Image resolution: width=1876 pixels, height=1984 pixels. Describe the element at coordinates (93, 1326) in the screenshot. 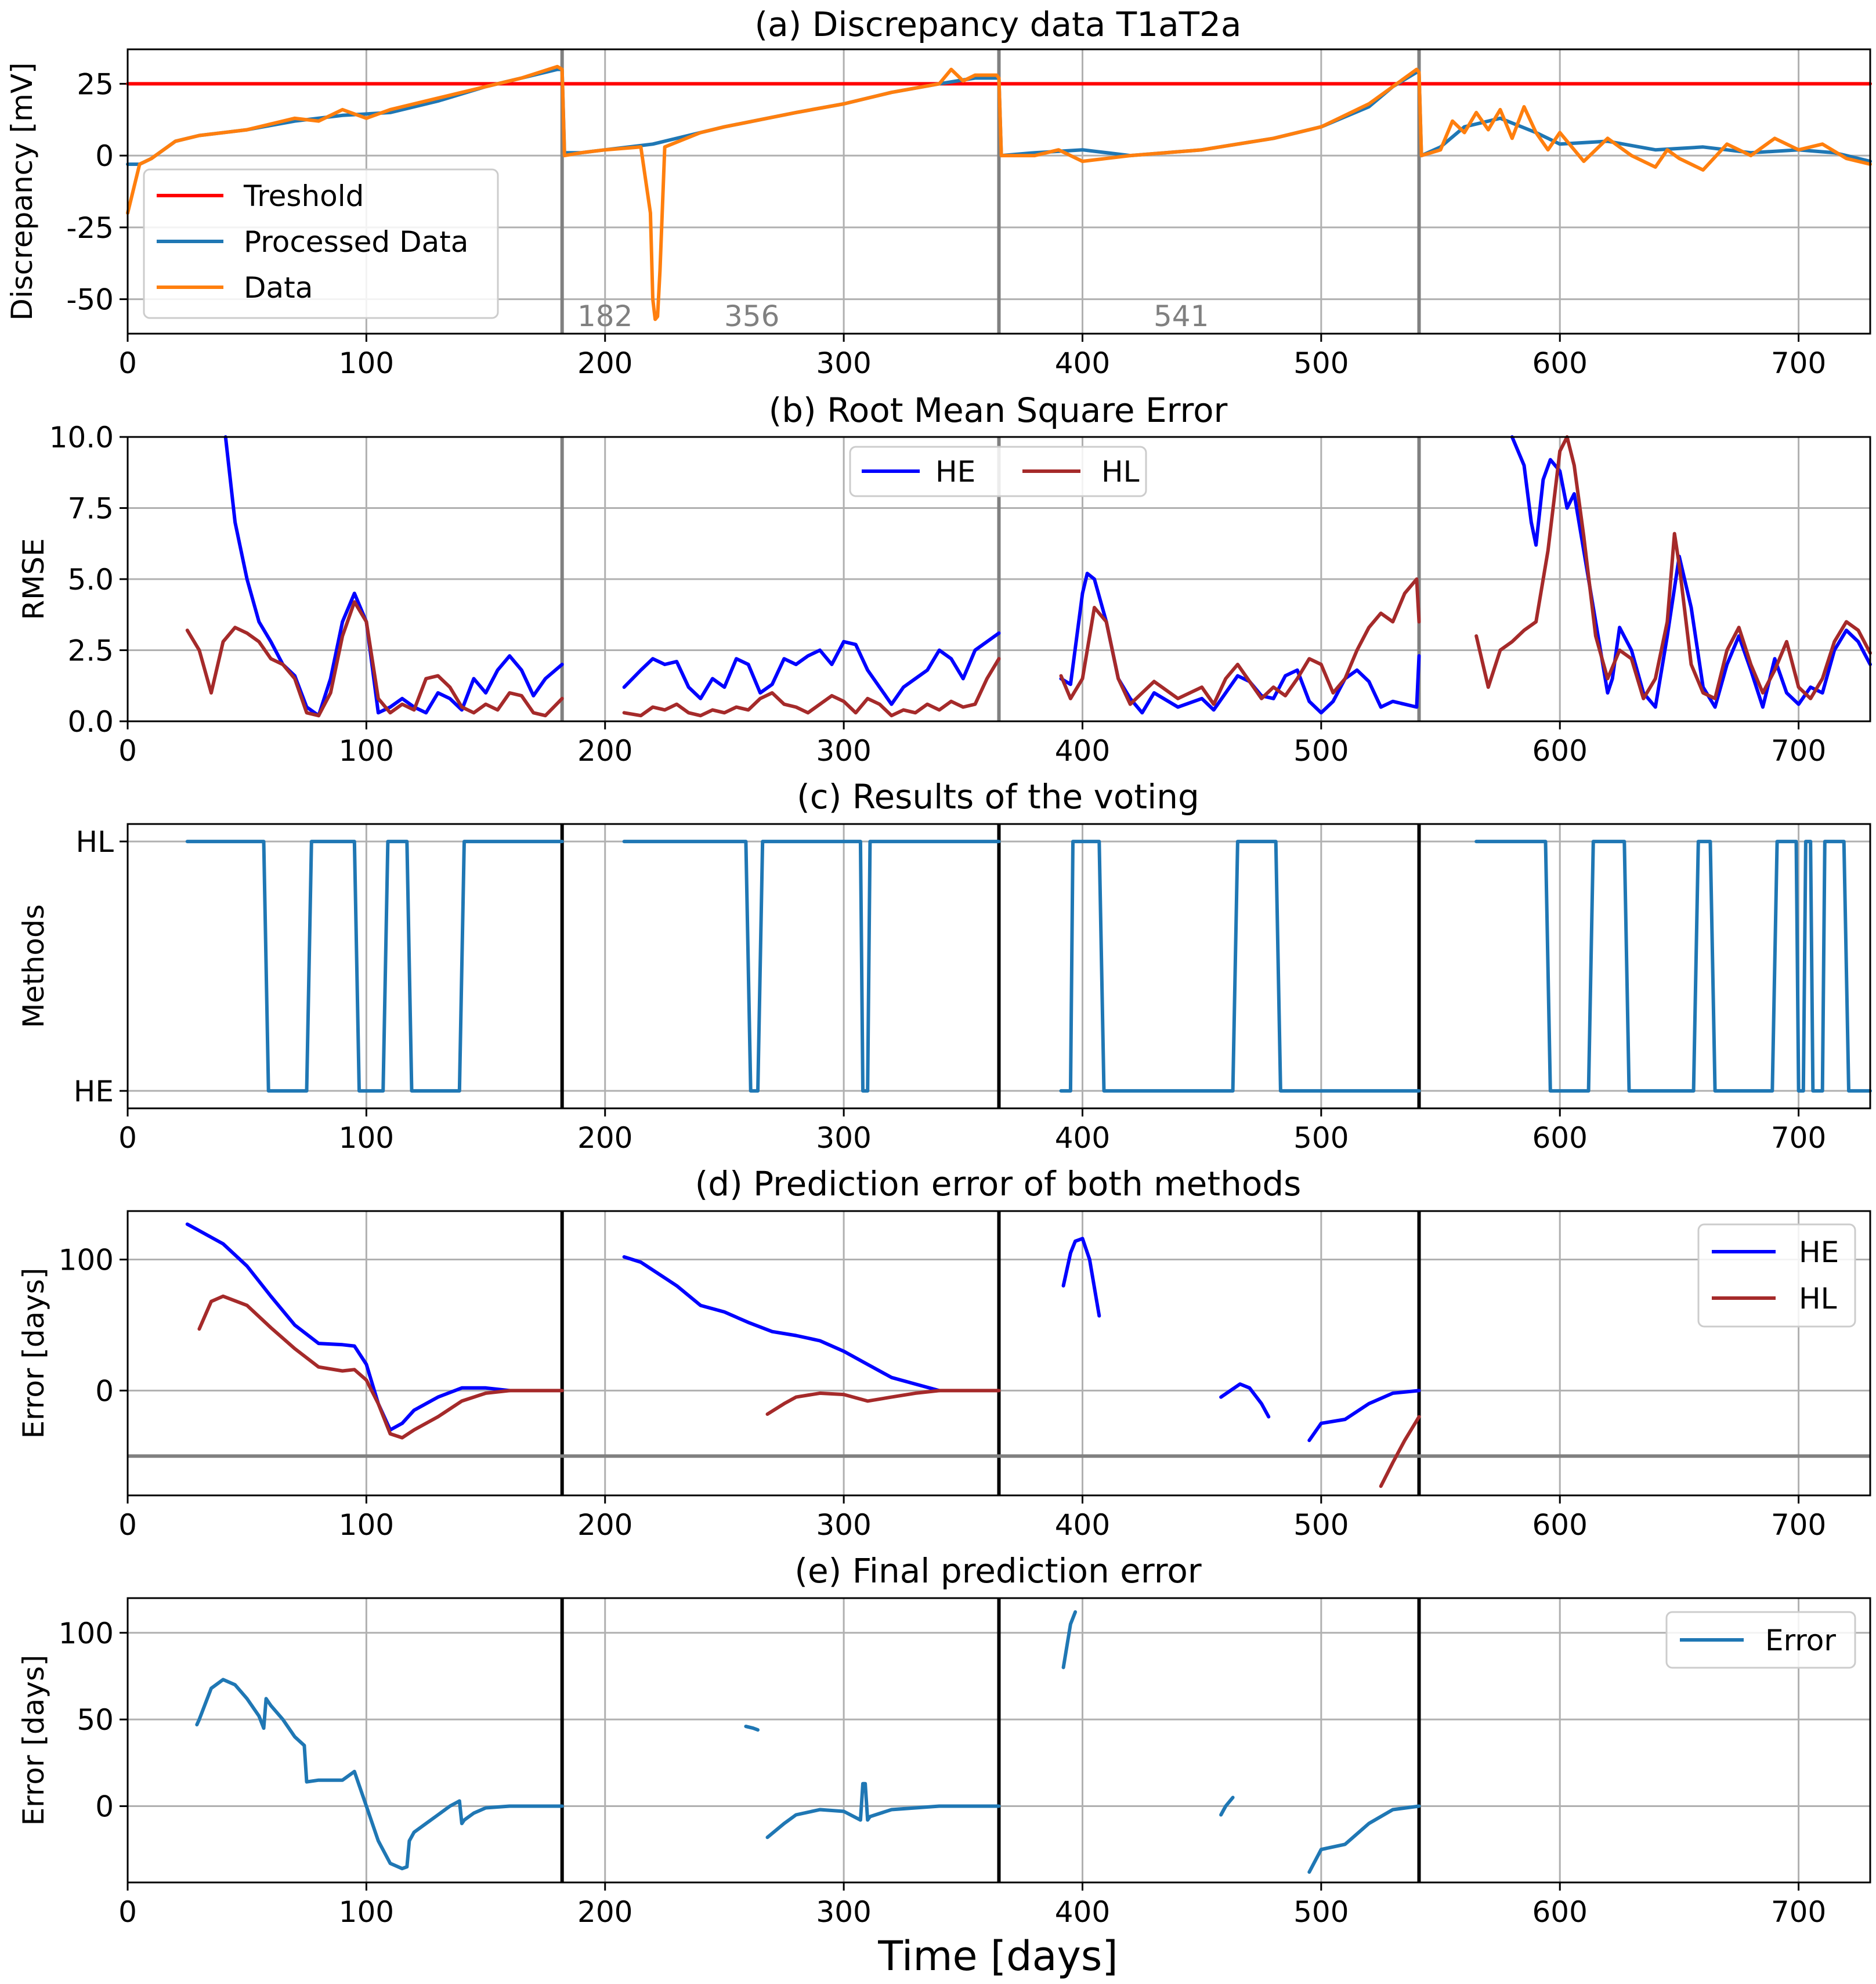

I see `panel-d-y-ticks: 0 100` at that location.